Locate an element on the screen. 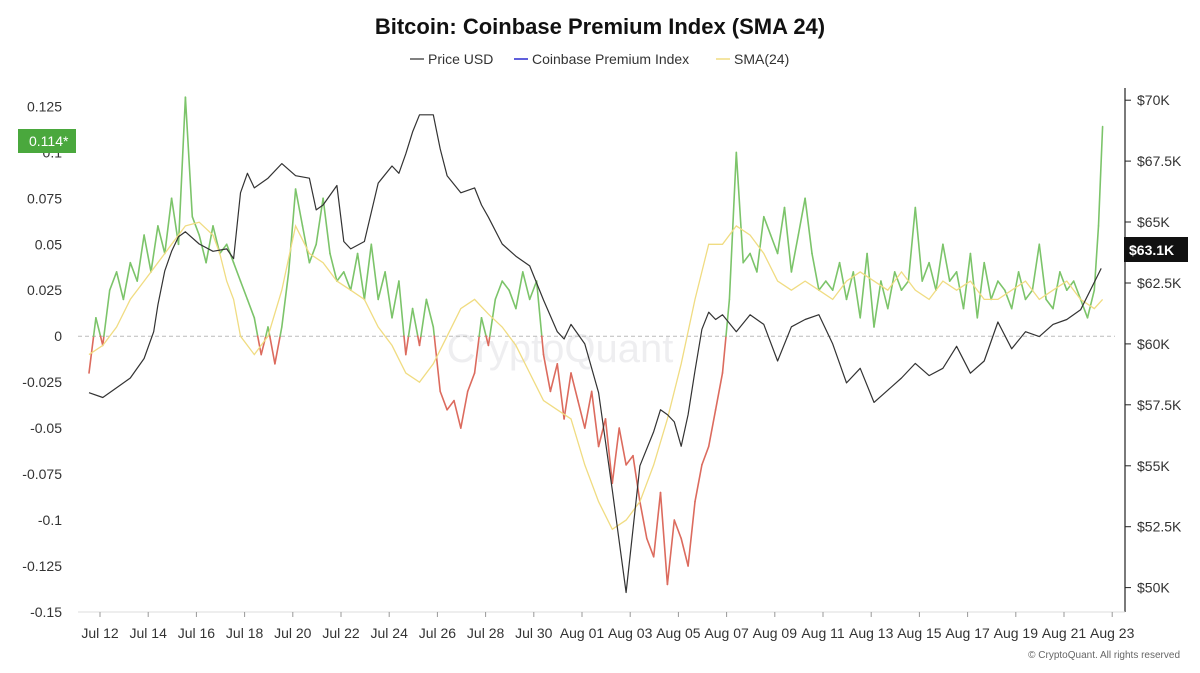 This screenshot has width=1200, height=673. watermark: CryptoQuant is located at coordinates (560, 349).